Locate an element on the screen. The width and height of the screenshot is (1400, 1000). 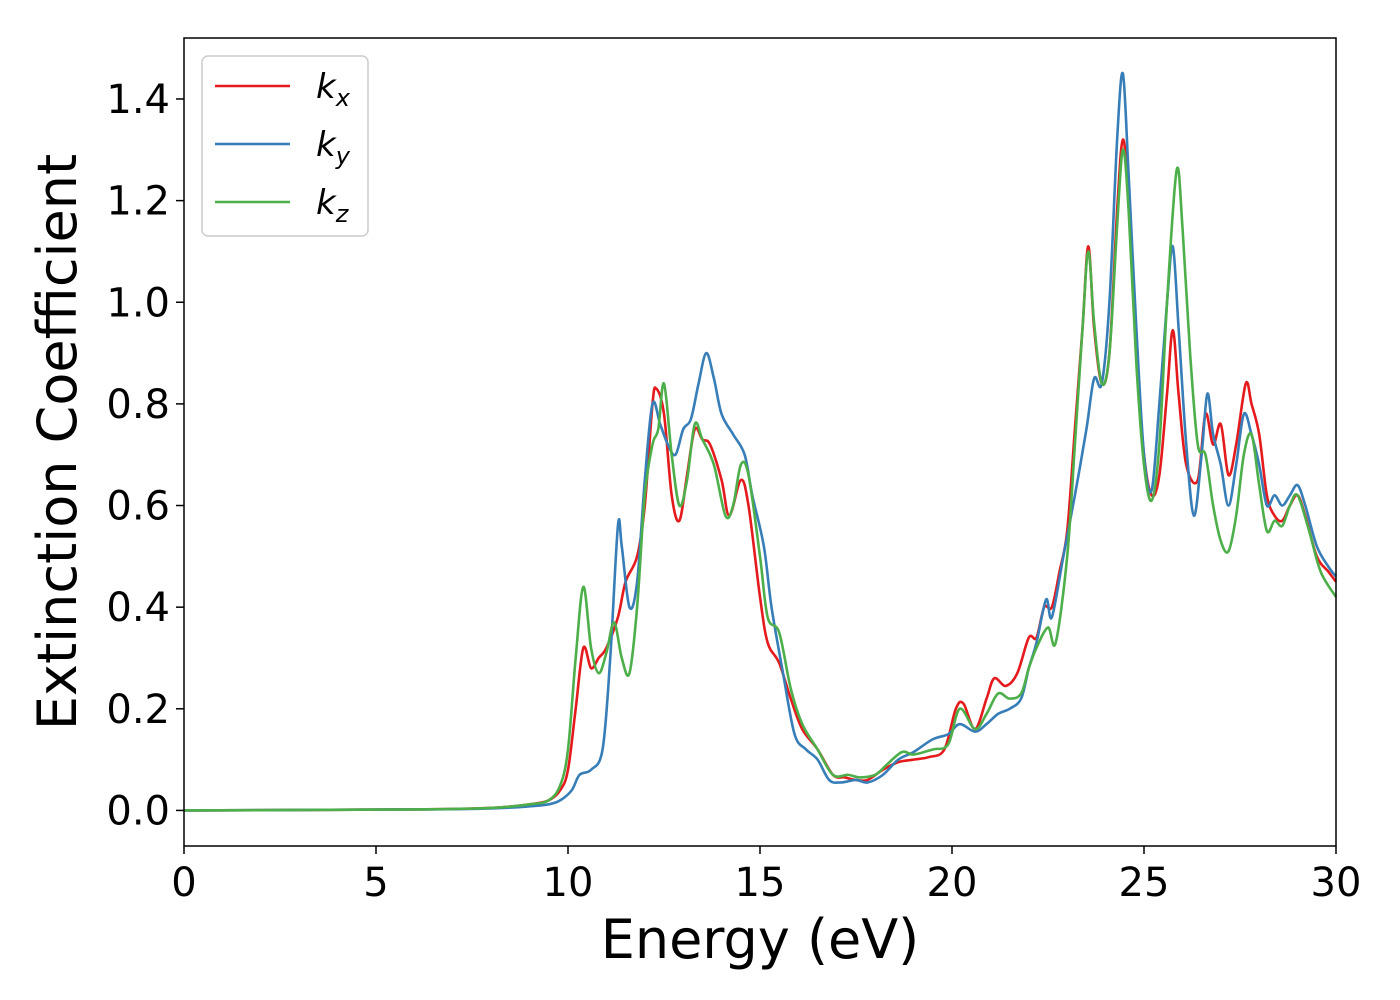
legend-label-kz: kz is located at coordinates (333, 205).